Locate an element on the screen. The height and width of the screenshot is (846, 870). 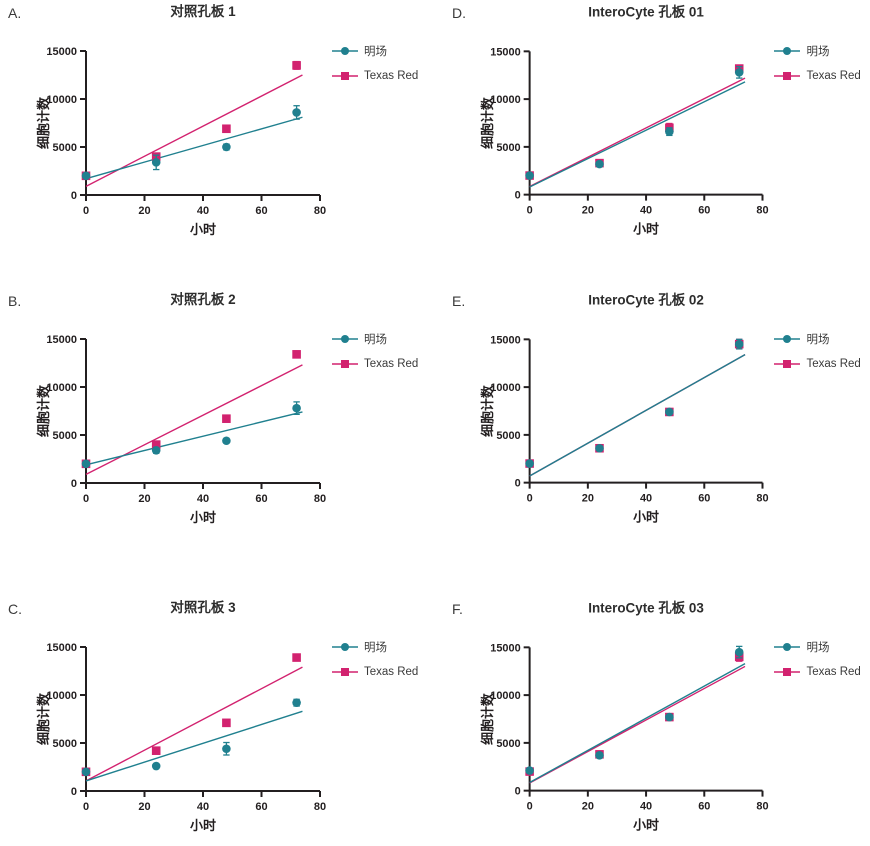
panel-letter: A. is located at coordinates (15, 13).